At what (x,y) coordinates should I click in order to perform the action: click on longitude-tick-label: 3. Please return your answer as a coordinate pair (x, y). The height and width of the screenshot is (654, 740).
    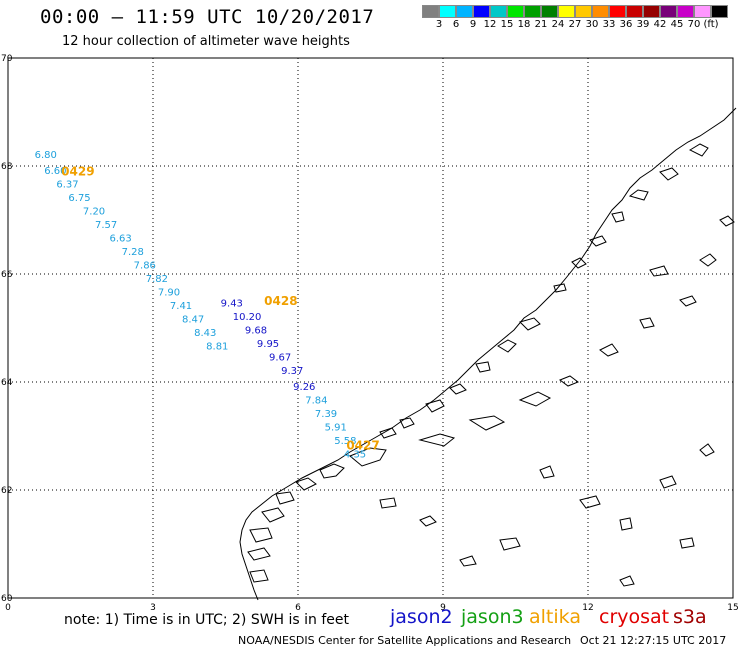
    Looking at the image, I should click on (153, 608).